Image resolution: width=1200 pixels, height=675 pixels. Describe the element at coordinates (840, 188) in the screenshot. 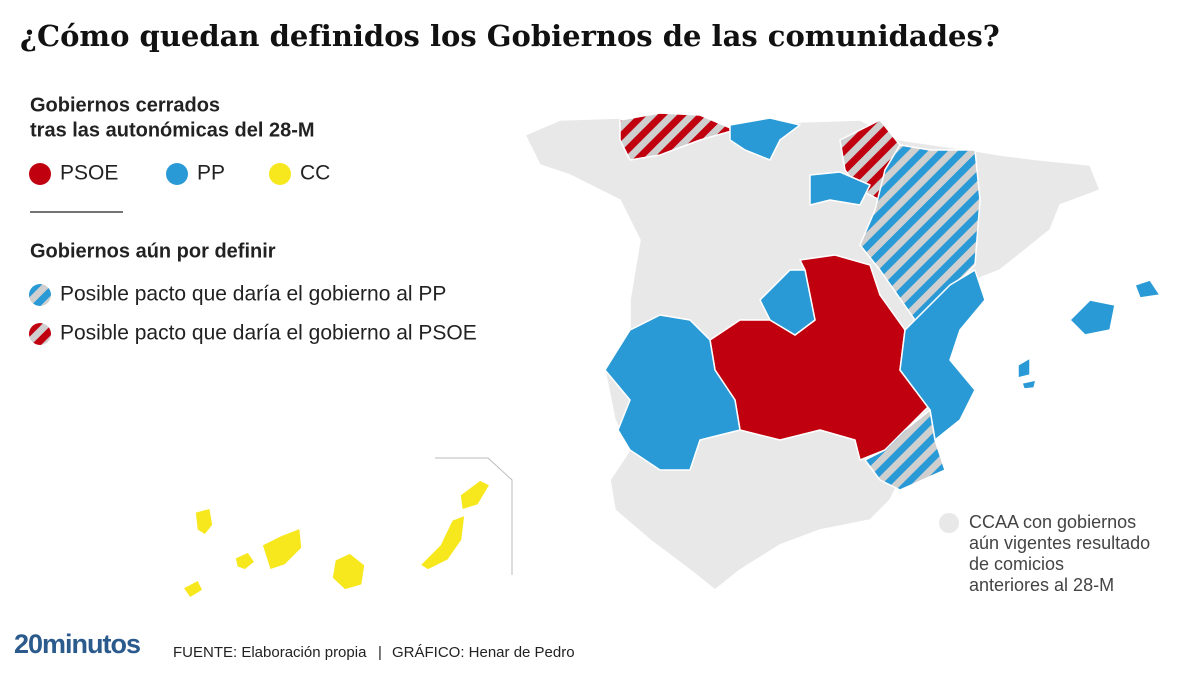

I see `region-rioja` at that location.